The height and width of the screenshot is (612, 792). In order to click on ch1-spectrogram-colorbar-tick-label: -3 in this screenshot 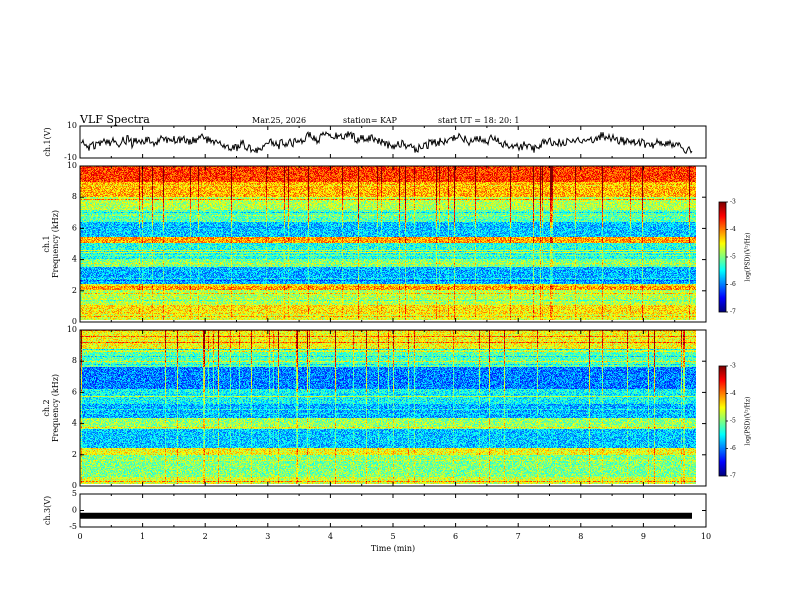, I will do `click(733, 202)`.